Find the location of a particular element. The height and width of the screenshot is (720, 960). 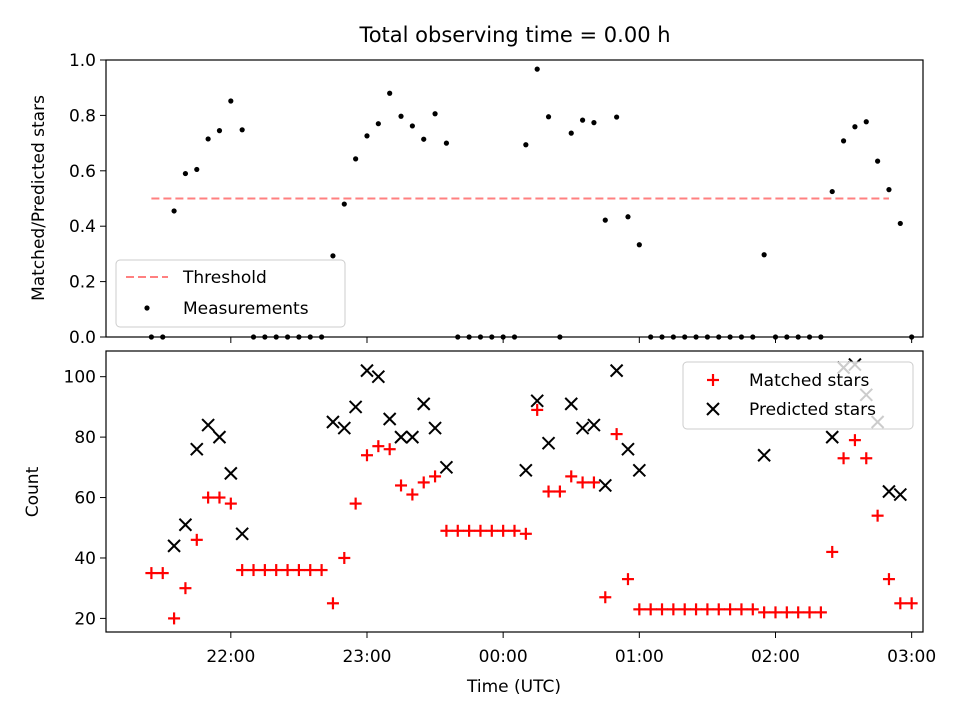

x-tick-label-4: 02:00 is located at coordinates (775, 657).